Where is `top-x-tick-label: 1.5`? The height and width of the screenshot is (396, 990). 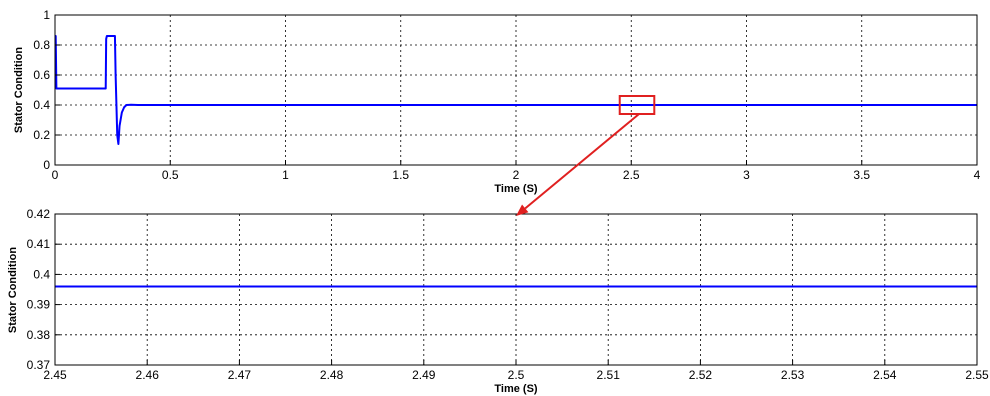
top-x-tick-label: 1.5 is located at coordinates (400, 175).